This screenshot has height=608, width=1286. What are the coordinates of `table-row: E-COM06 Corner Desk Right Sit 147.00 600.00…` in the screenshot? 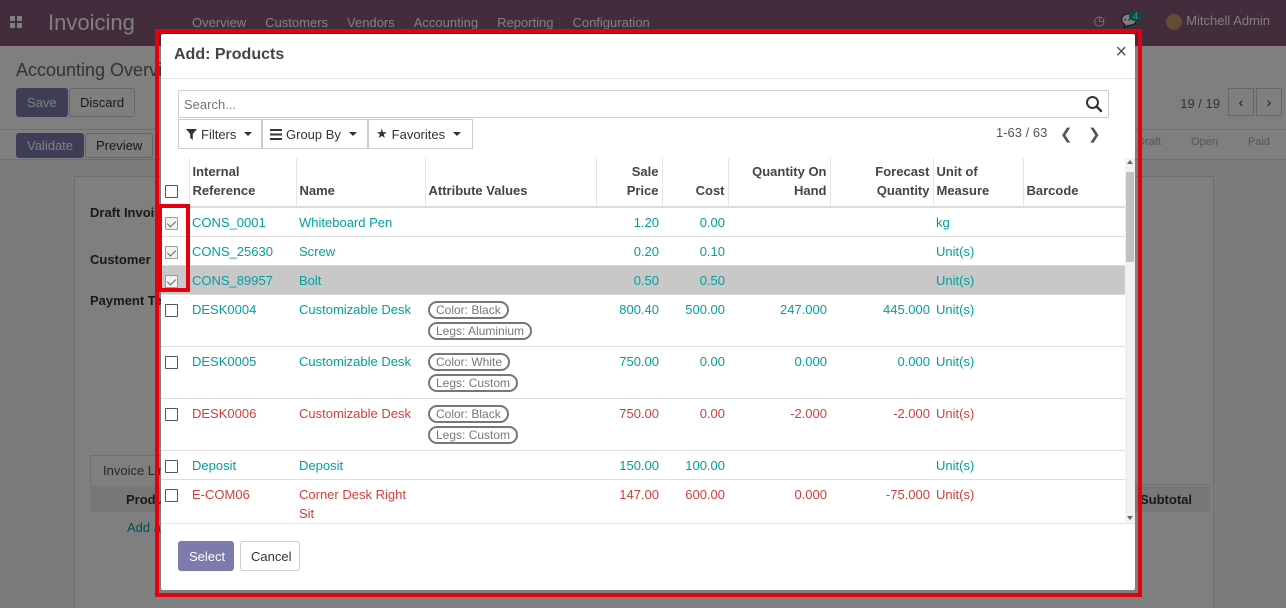 It's located at (643, 501).